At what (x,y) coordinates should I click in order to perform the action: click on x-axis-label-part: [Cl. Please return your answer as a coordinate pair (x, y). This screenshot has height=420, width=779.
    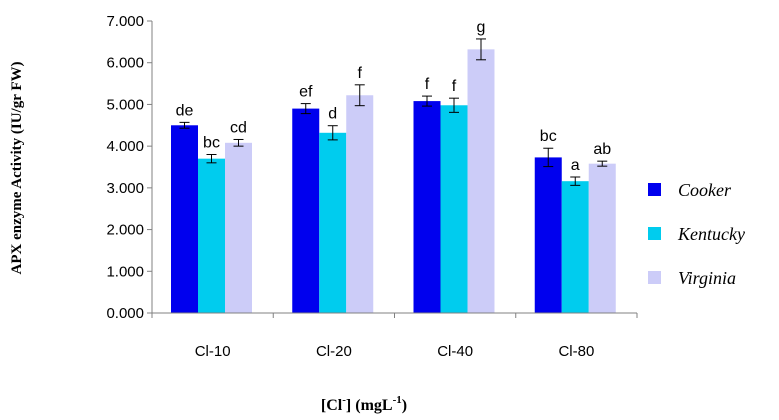
    Looking at the image, I should click on (332, 405).